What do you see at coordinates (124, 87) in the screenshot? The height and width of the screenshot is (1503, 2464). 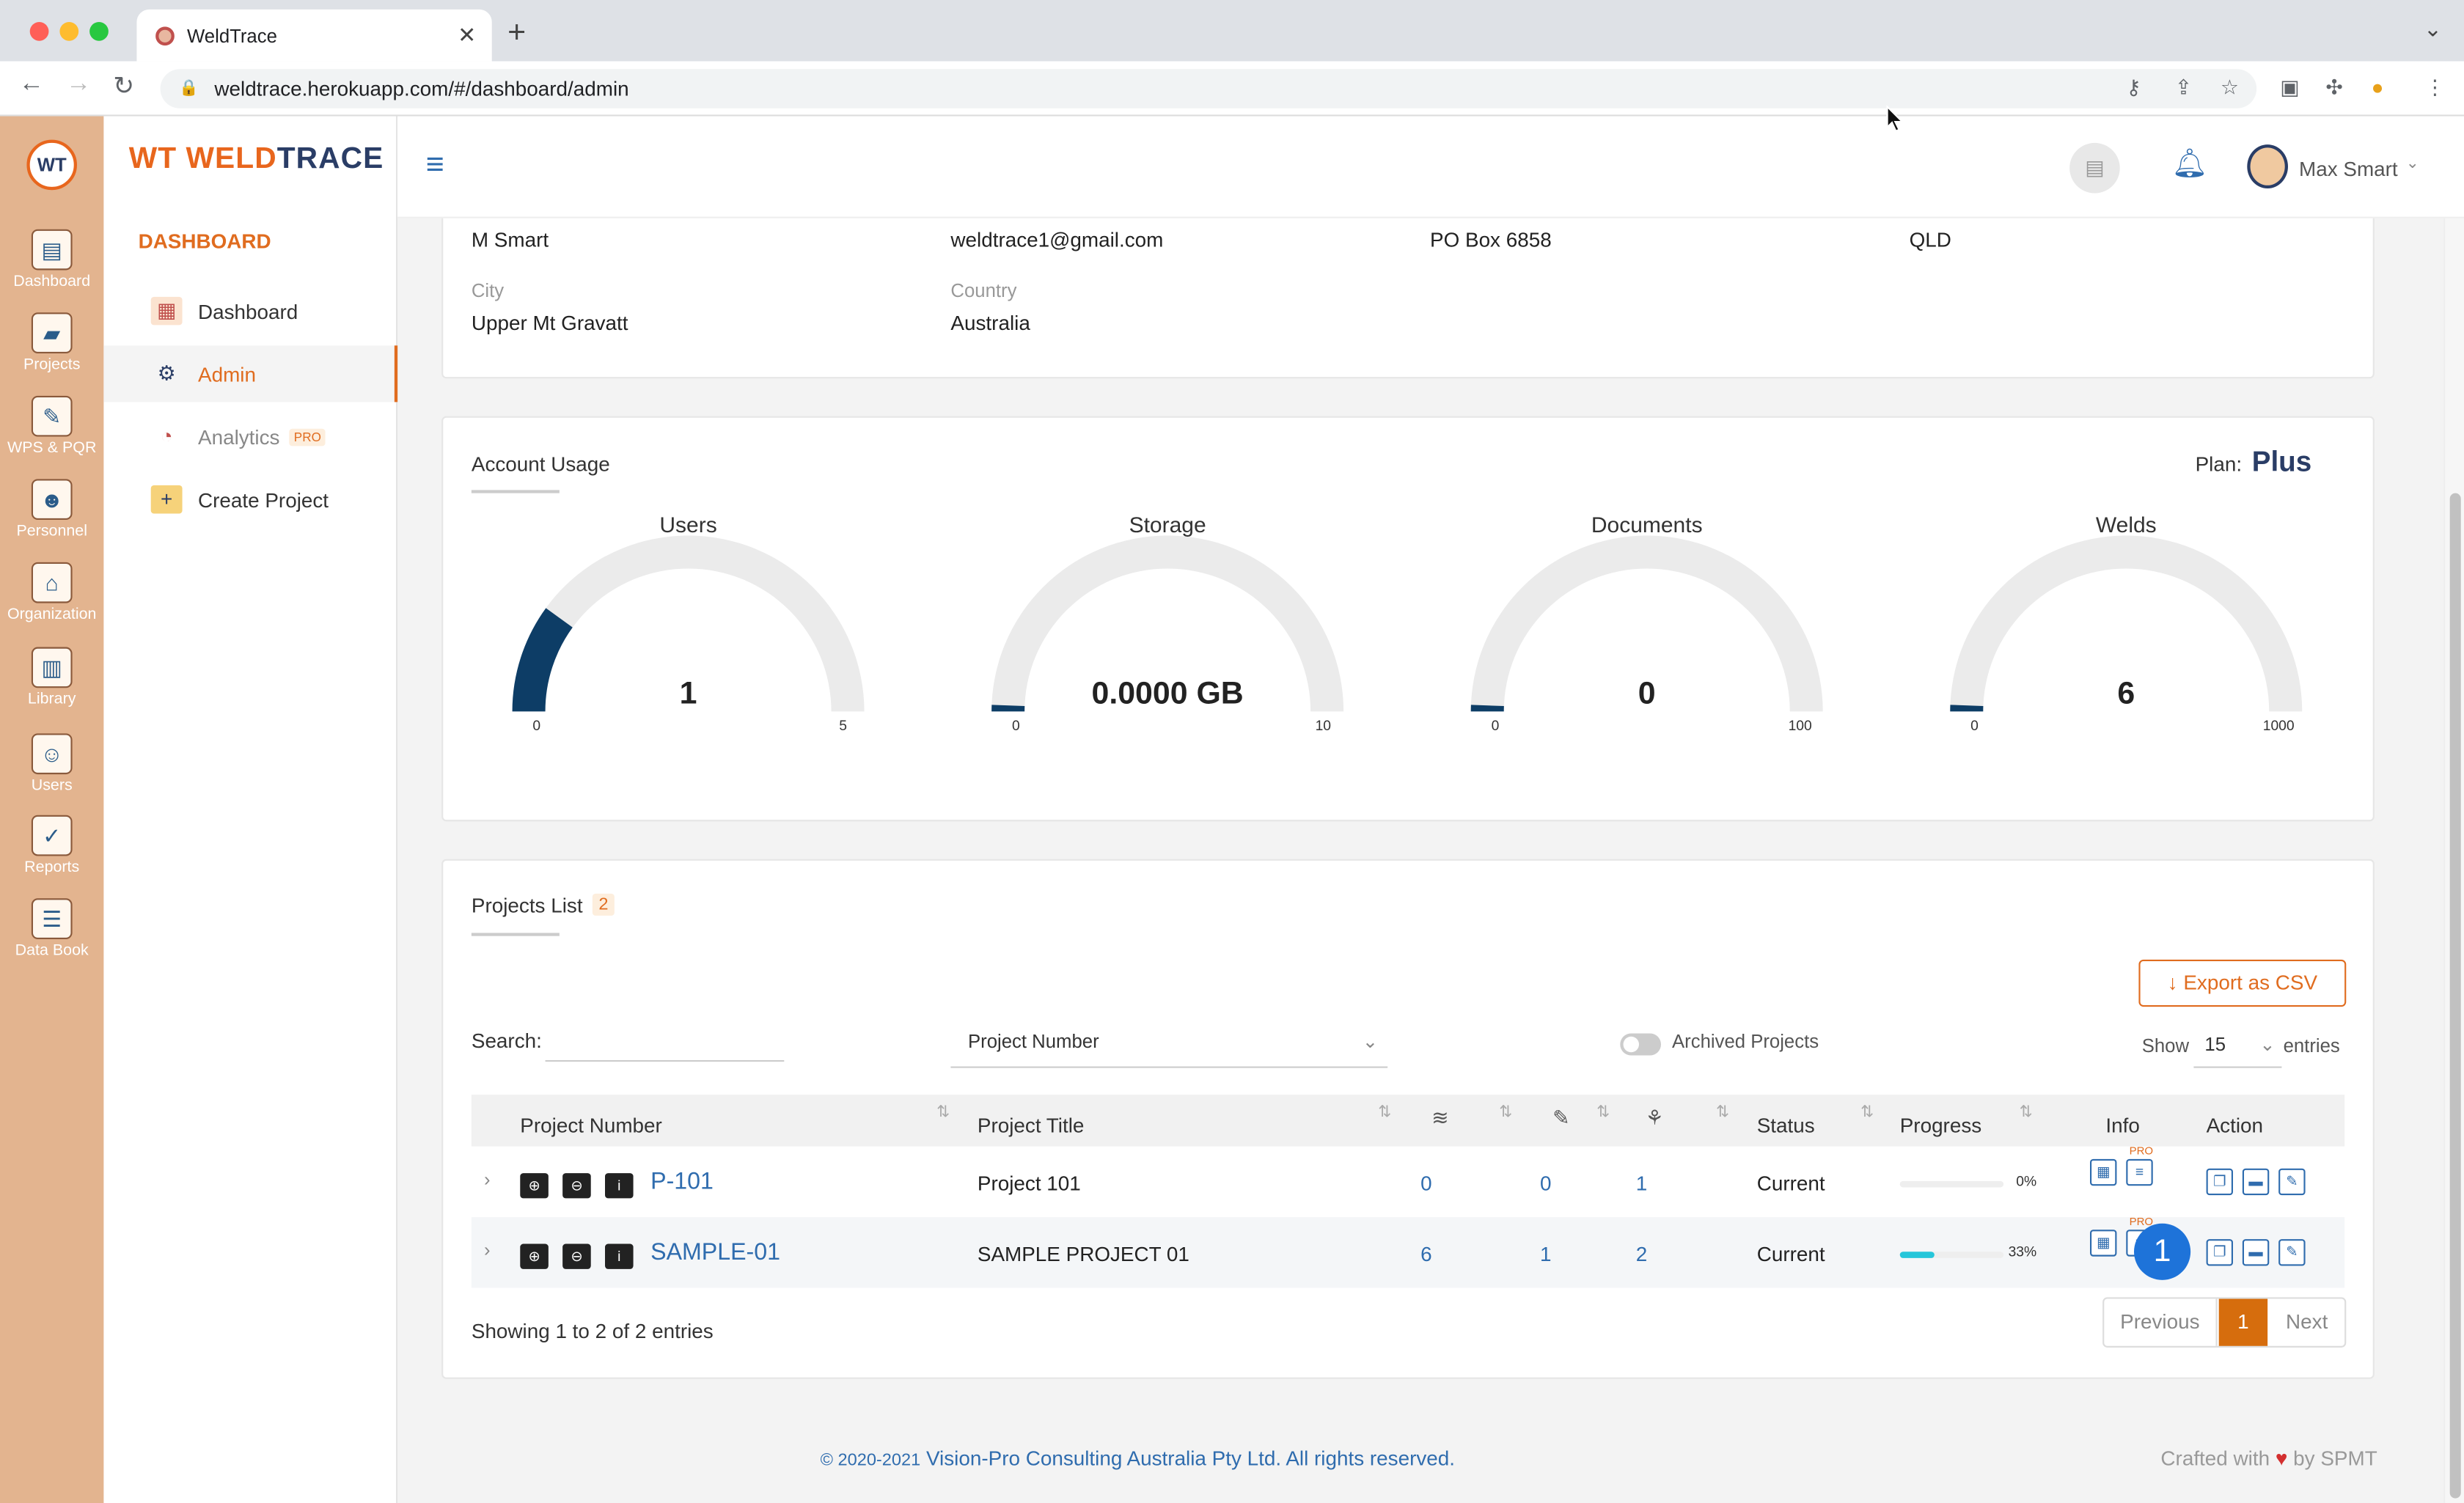 I see `reload-icon: ↻` at bounding box center [124, 87].